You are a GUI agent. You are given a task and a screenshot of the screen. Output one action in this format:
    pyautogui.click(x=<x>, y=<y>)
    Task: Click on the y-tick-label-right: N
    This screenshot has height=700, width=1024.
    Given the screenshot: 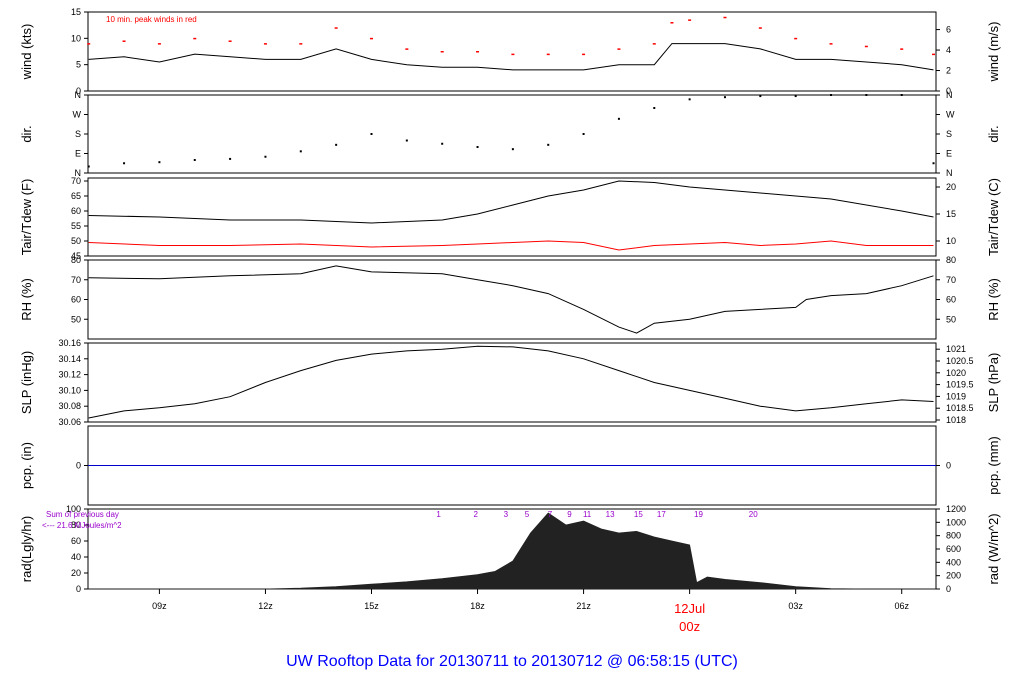 What is the action you would take?
    pyautogui.click(x=949, y=95)
    